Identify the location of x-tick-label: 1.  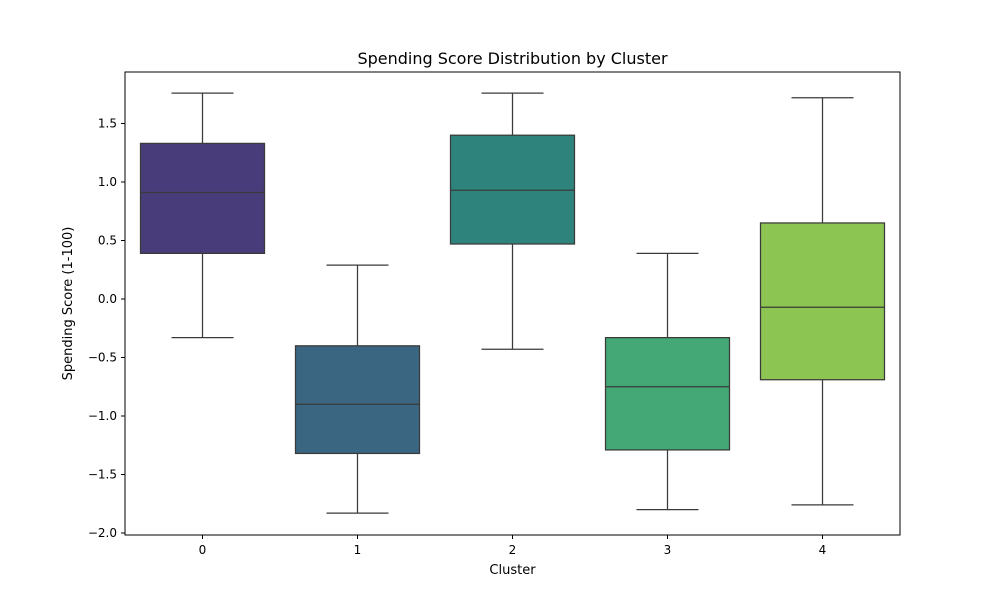
(358, 550).